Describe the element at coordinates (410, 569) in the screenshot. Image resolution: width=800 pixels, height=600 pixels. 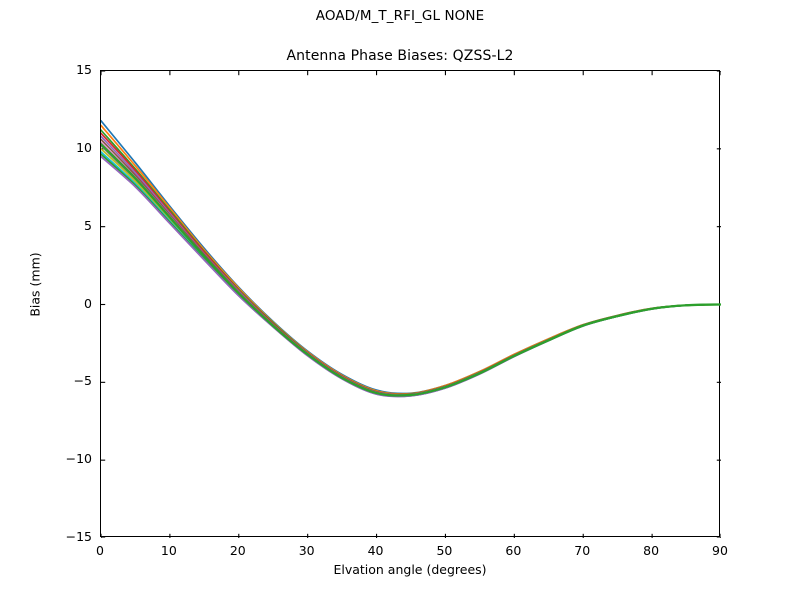
I see `x-axis-label: Elvation angle (degrees)` at that location.